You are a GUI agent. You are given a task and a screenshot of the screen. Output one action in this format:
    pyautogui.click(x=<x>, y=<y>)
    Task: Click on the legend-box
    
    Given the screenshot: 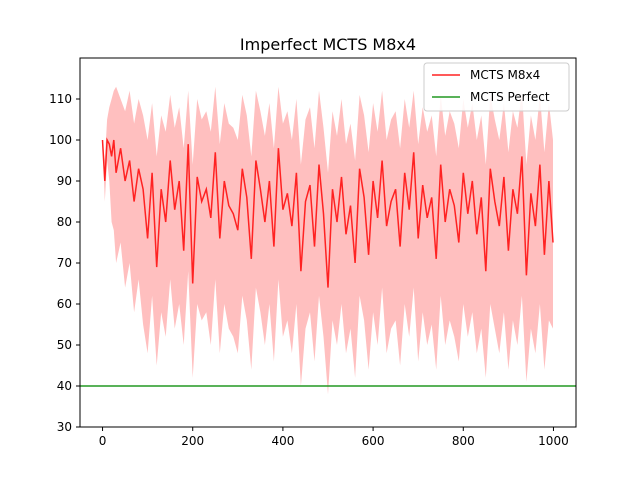 What is the action you would take?
    pyautogui.click(x=496, y=87)
    